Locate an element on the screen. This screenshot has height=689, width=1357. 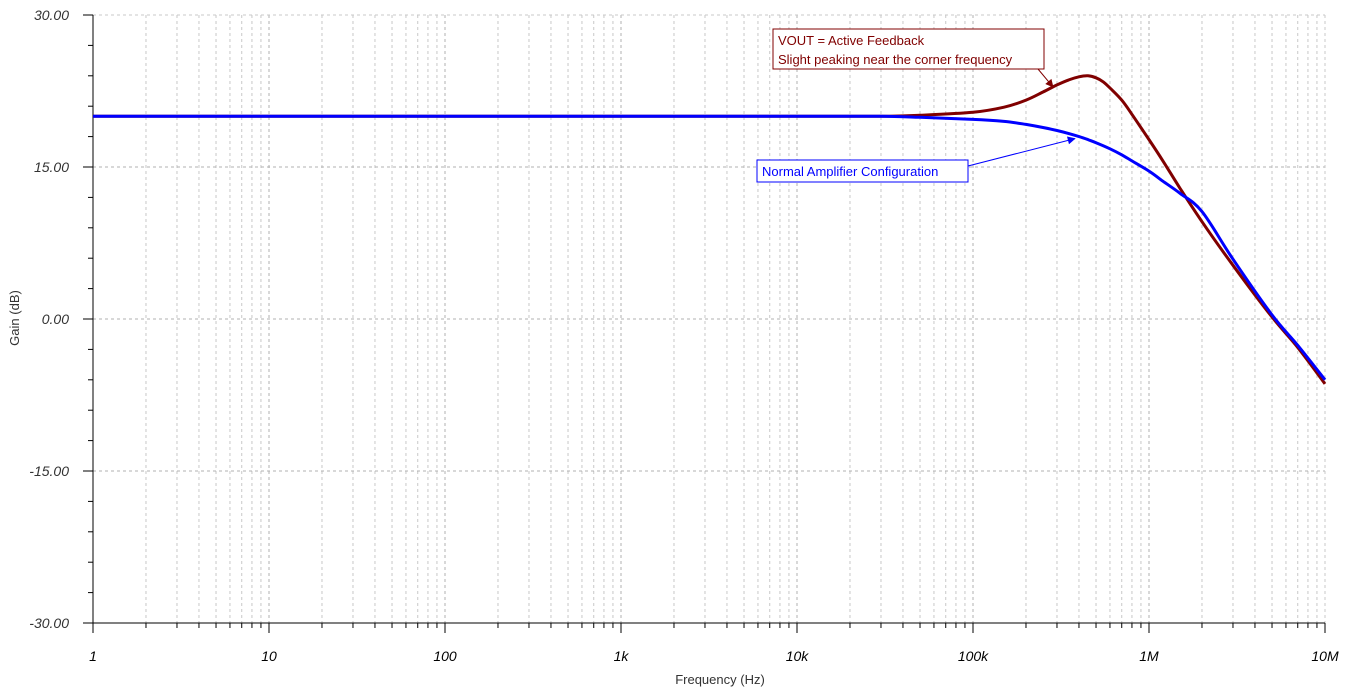
x-tick-label: 100k is located at coordinates (973, 656).